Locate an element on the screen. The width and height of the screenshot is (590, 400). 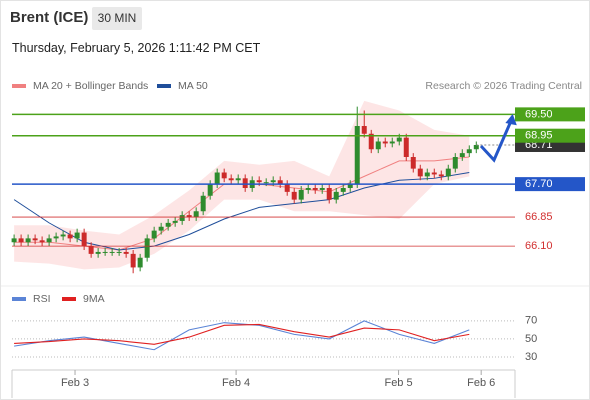
y-tick-label: 50 is located at coordinates (531, 339).